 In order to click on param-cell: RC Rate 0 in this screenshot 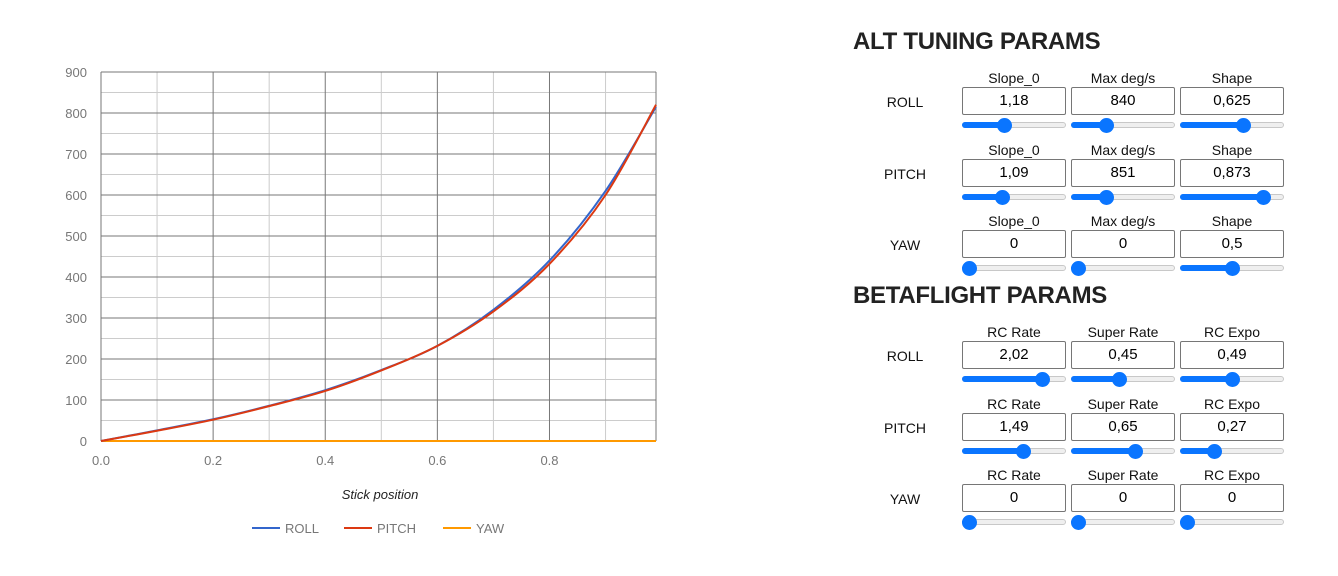, I will do `click(1014, 498)`.